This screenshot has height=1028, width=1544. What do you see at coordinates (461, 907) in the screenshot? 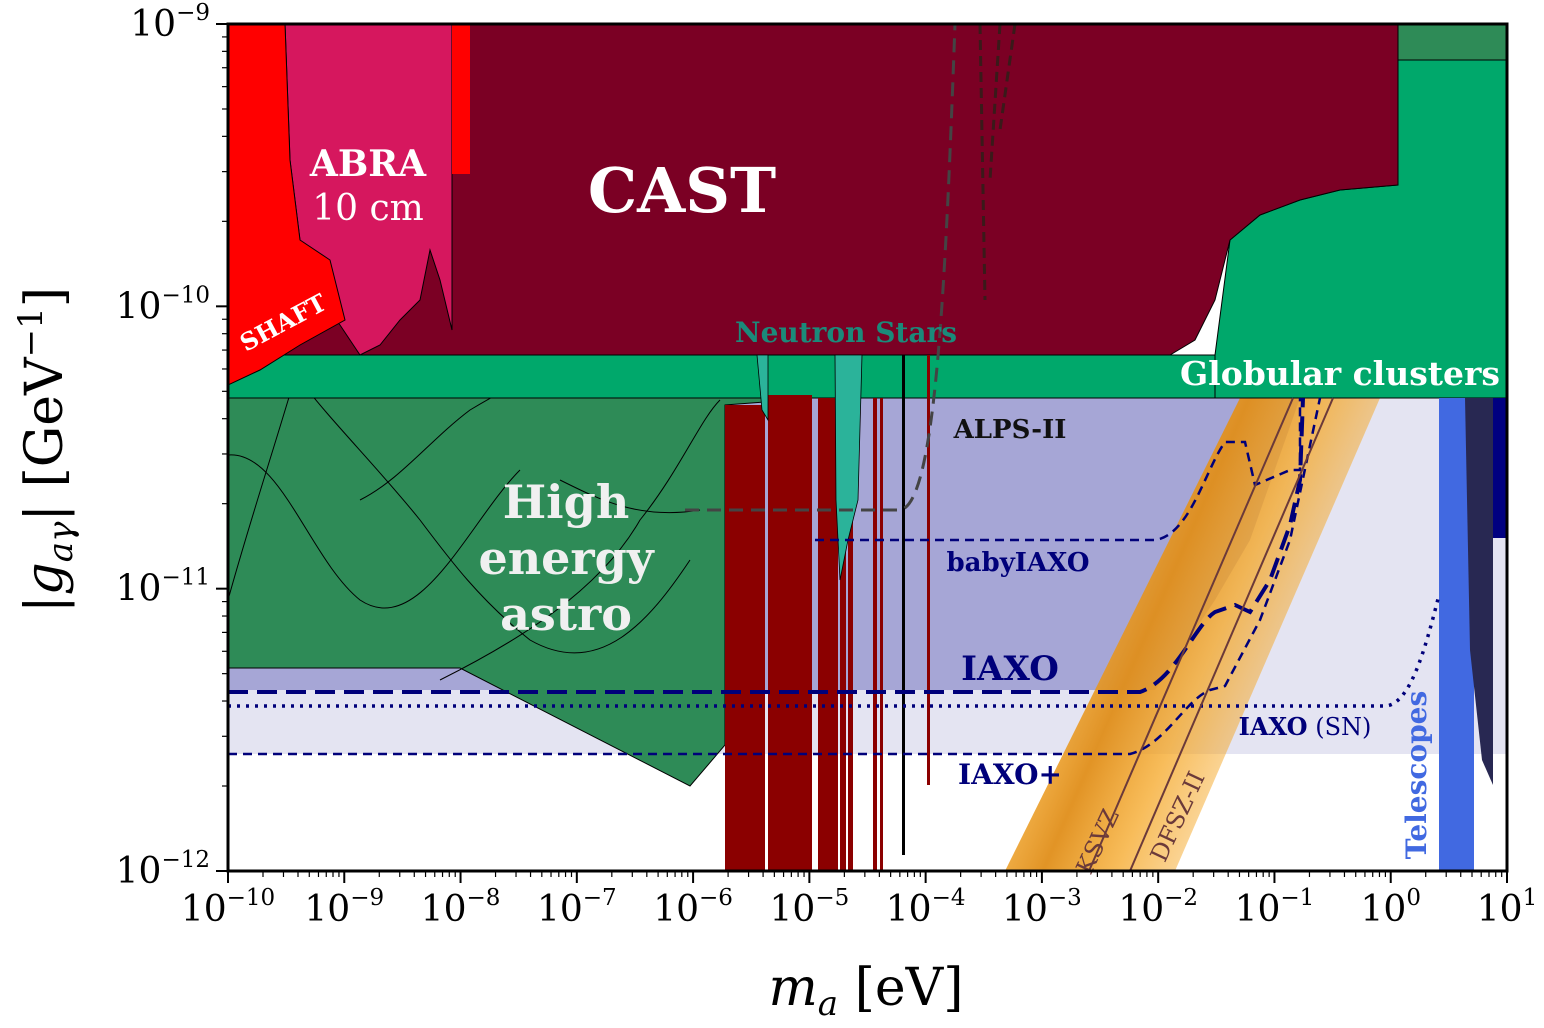
I see `x-tick-label: 10⁻⁸` at bounding box center [461, 907].